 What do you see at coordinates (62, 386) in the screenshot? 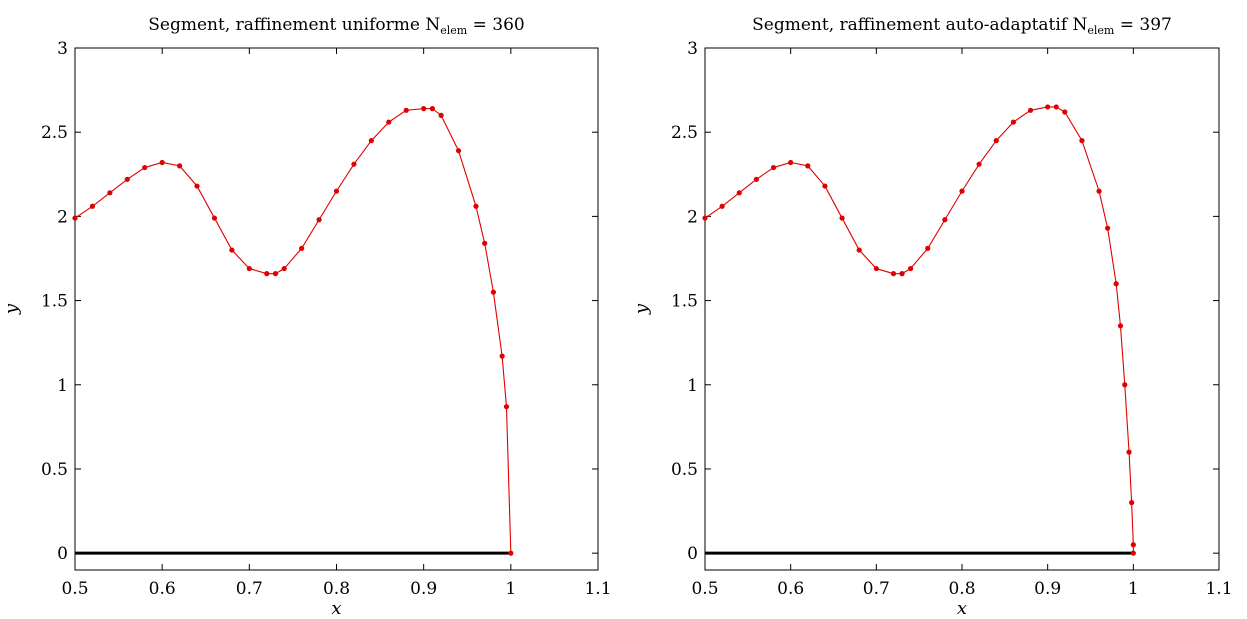
I see `y-tick-label: 1` at bounding box center [62, 386].